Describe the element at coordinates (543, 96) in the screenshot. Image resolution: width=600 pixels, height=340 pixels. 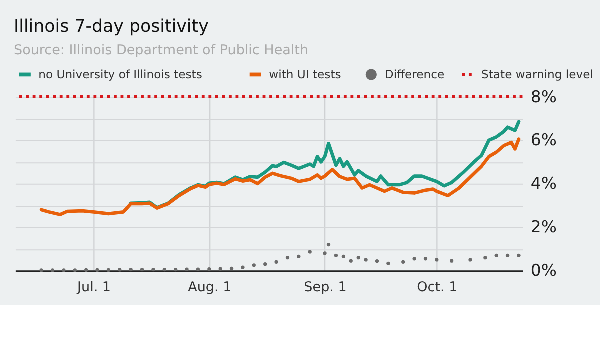
I see `y-tick-label: 8%` at that location.